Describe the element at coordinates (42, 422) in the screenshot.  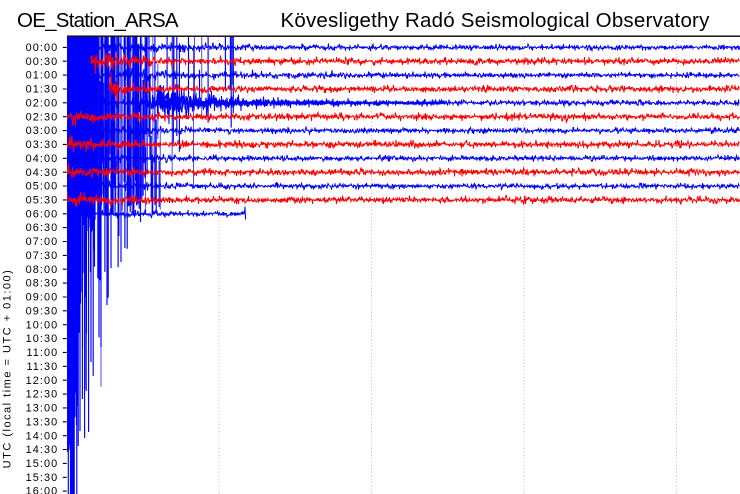
I see `svg-text: 13:30` at that location.